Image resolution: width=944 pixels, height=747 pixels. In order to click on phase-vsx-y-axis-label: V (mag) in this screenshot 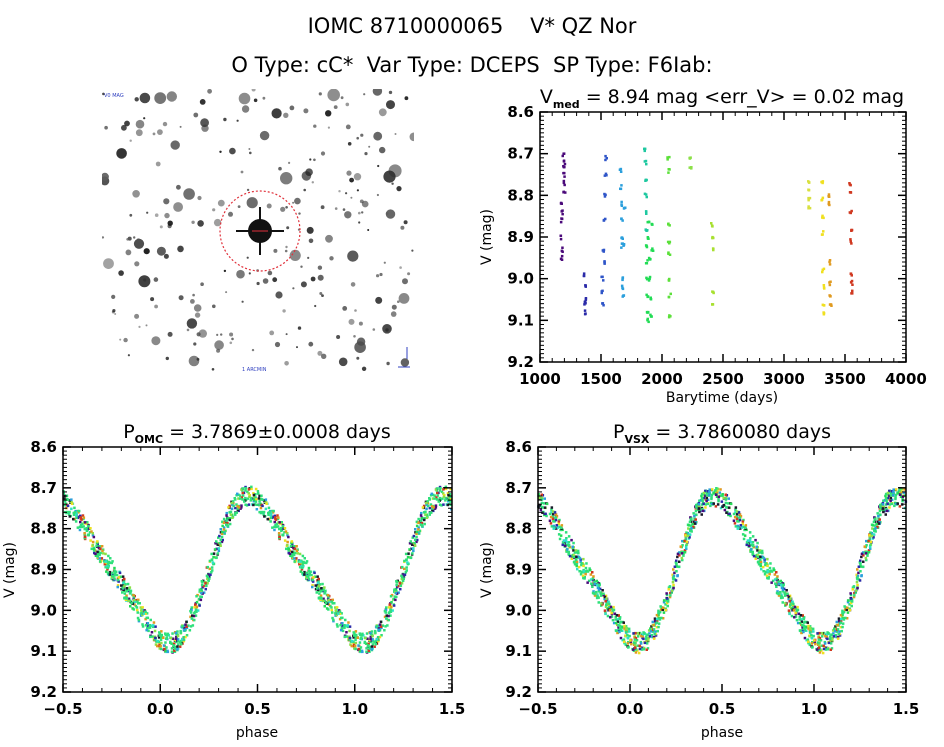, I will do `click(487, 570)`.